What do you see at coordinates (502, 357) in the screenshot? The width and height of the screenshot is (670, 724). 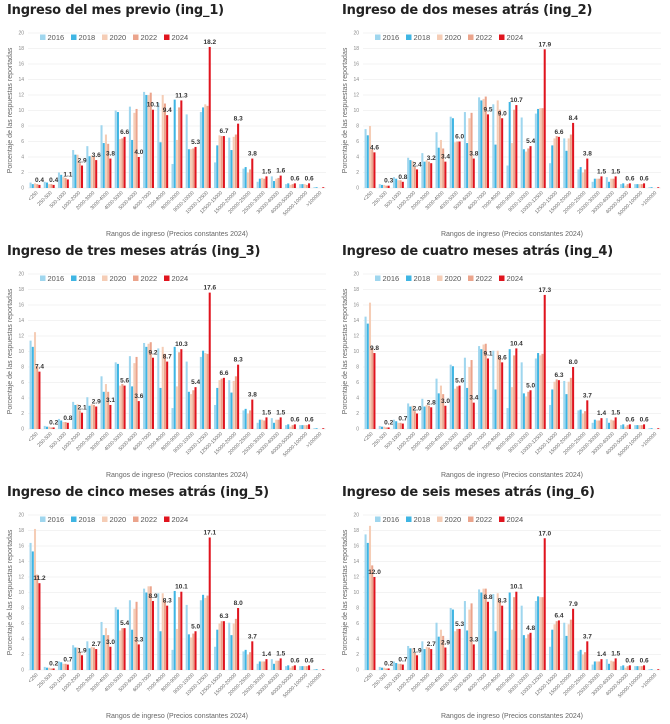 I see `data-label: 8.6` at bounding box center [502, 357].